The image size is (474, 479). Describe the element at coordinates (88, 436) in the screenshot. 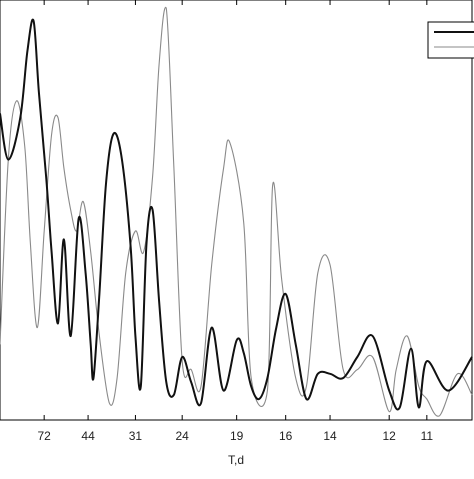

I see `x-tick-label: 44` at that location.